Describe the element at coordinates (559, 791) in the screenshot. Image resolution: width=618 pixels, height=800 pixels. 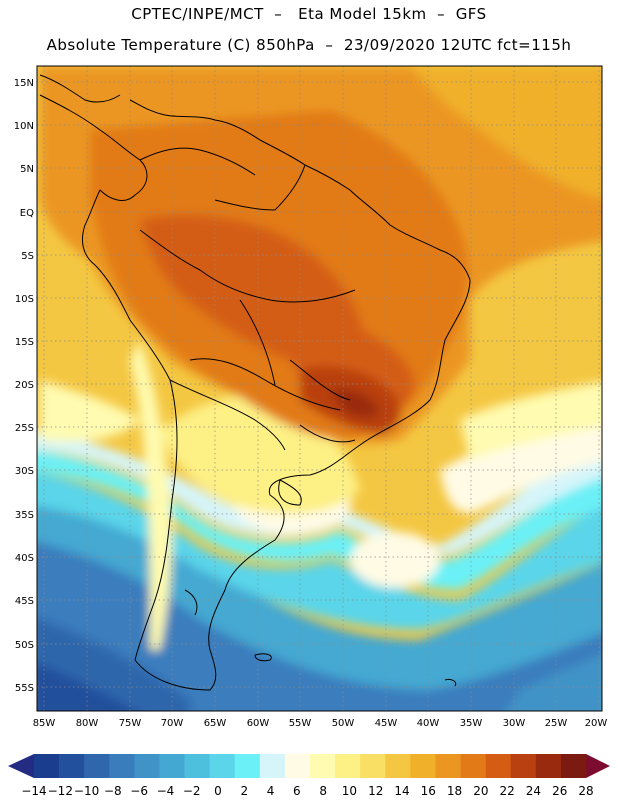
I see `colorbar-tick-label: 26` at that location.